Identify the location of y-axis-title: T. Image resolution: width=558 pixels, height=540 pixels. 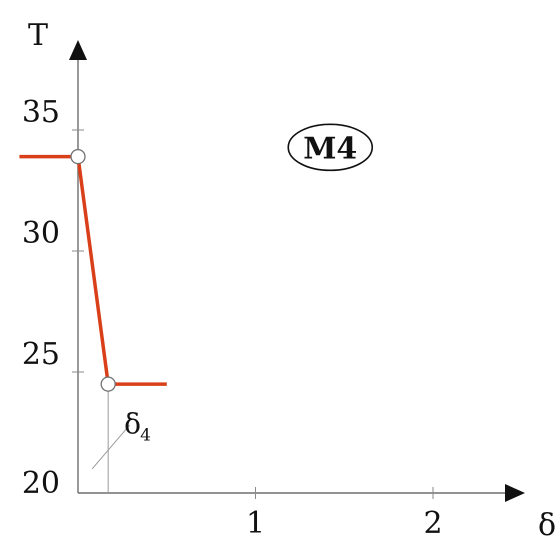
(38, 35).